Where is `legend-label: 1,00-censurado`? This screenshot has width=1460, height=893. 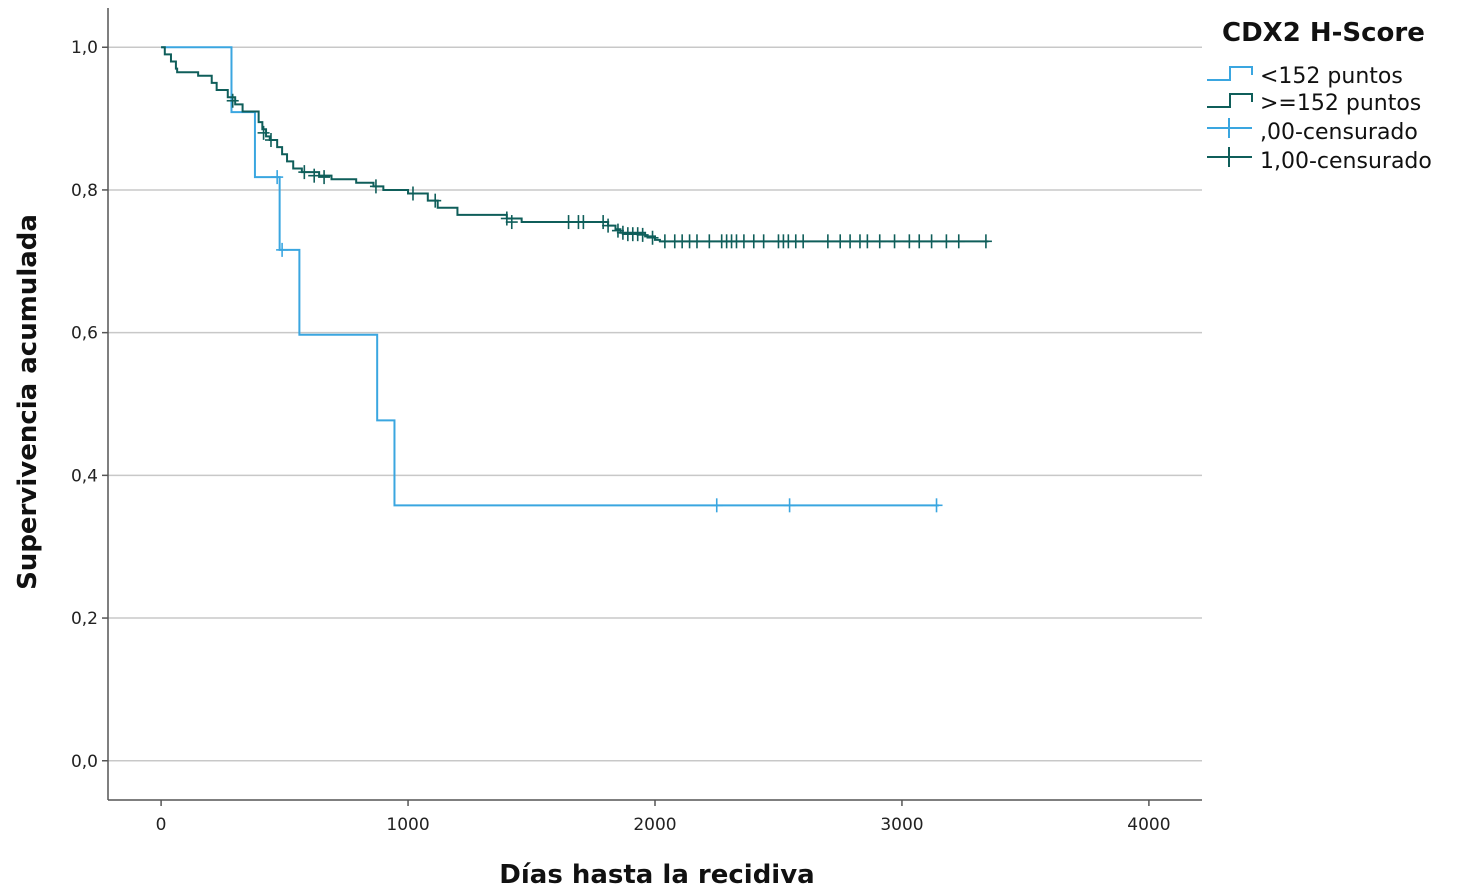
legend-label: 1,00-censurado is located at coordinates (1346, 161).